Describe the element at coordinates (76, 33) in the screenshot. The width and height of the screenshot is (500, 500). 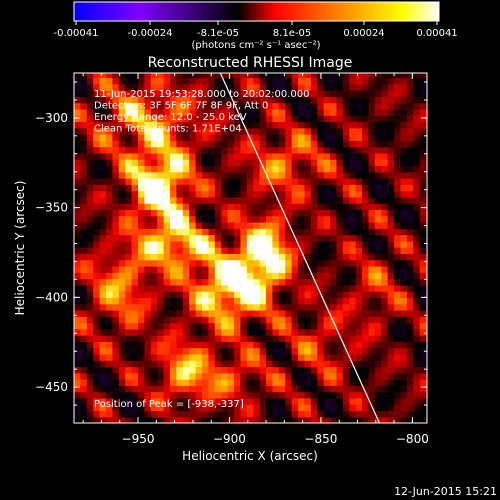
I see `colorbar-tick-label: -0.00041` at that location.